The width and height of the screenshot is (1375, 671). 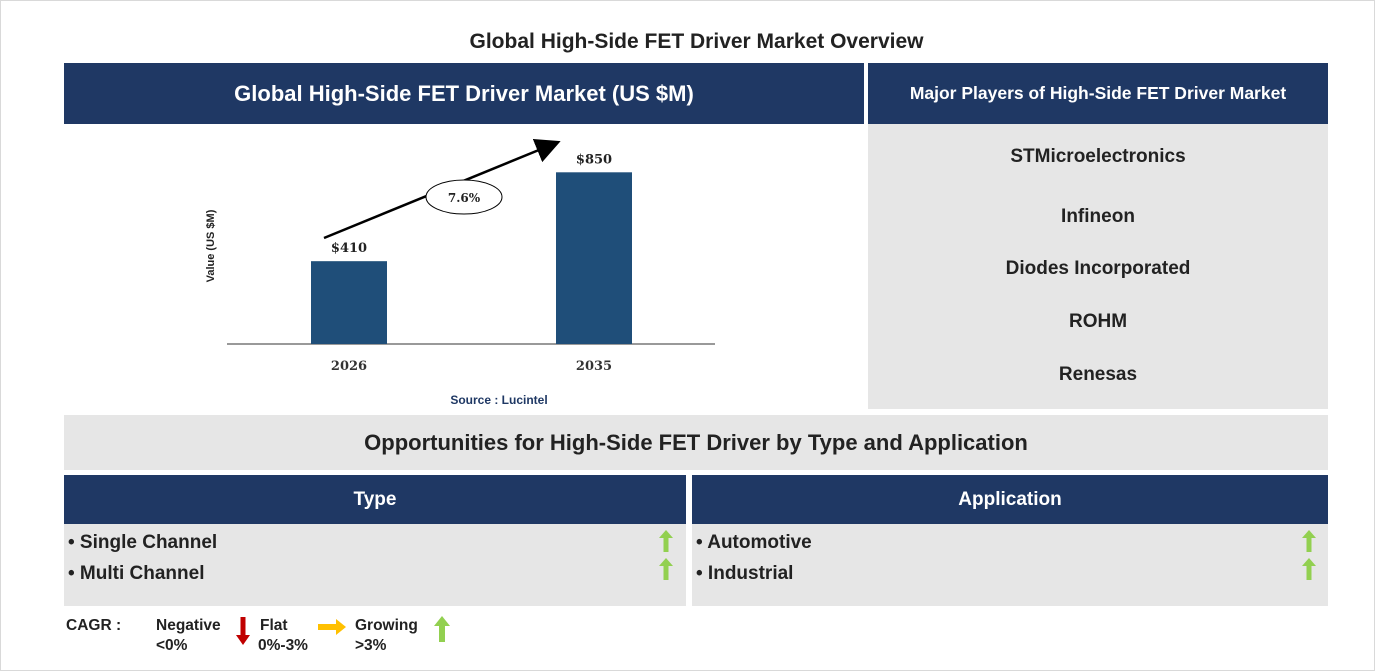 I want to click on x-tick-label-2026: 2026, so click(x=349, y=366).